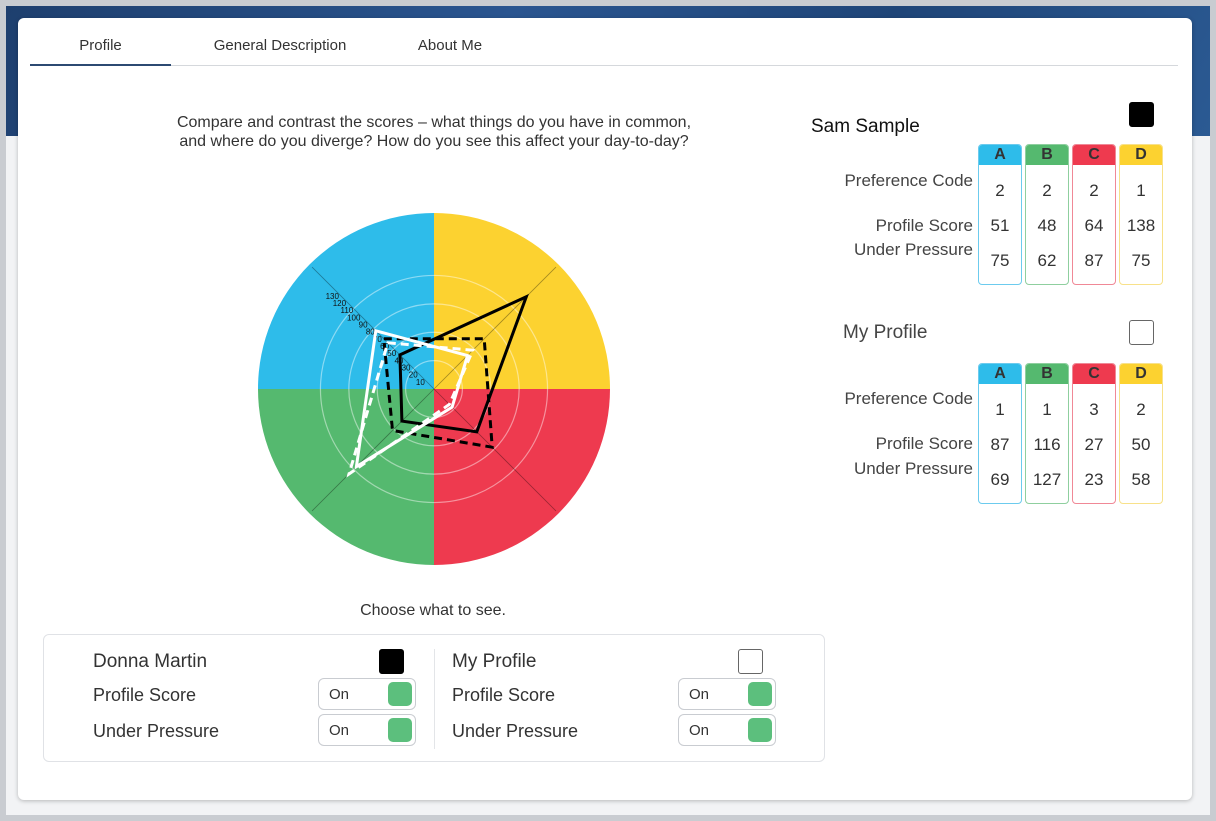 This screenshot has width=1216, height=821. Describe the element at coordinates (1000, 225) in the screenshot. I see `profile-score-value: 51` at that location.